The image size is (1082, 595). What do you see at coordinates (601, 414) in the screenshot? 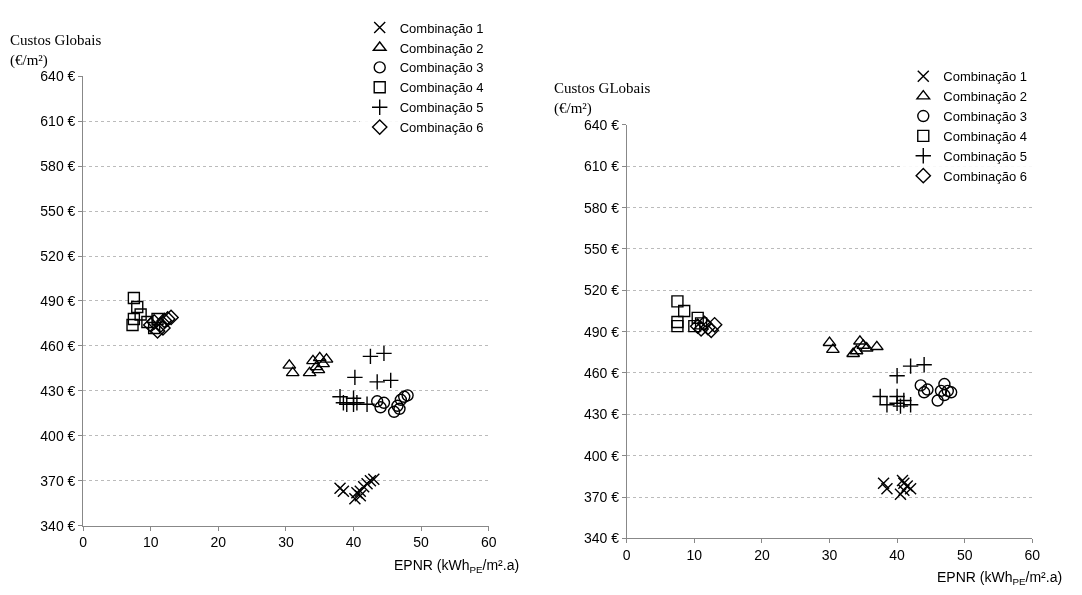
I see `y-tick-label: 430 €` at bounding box center [601, 414].